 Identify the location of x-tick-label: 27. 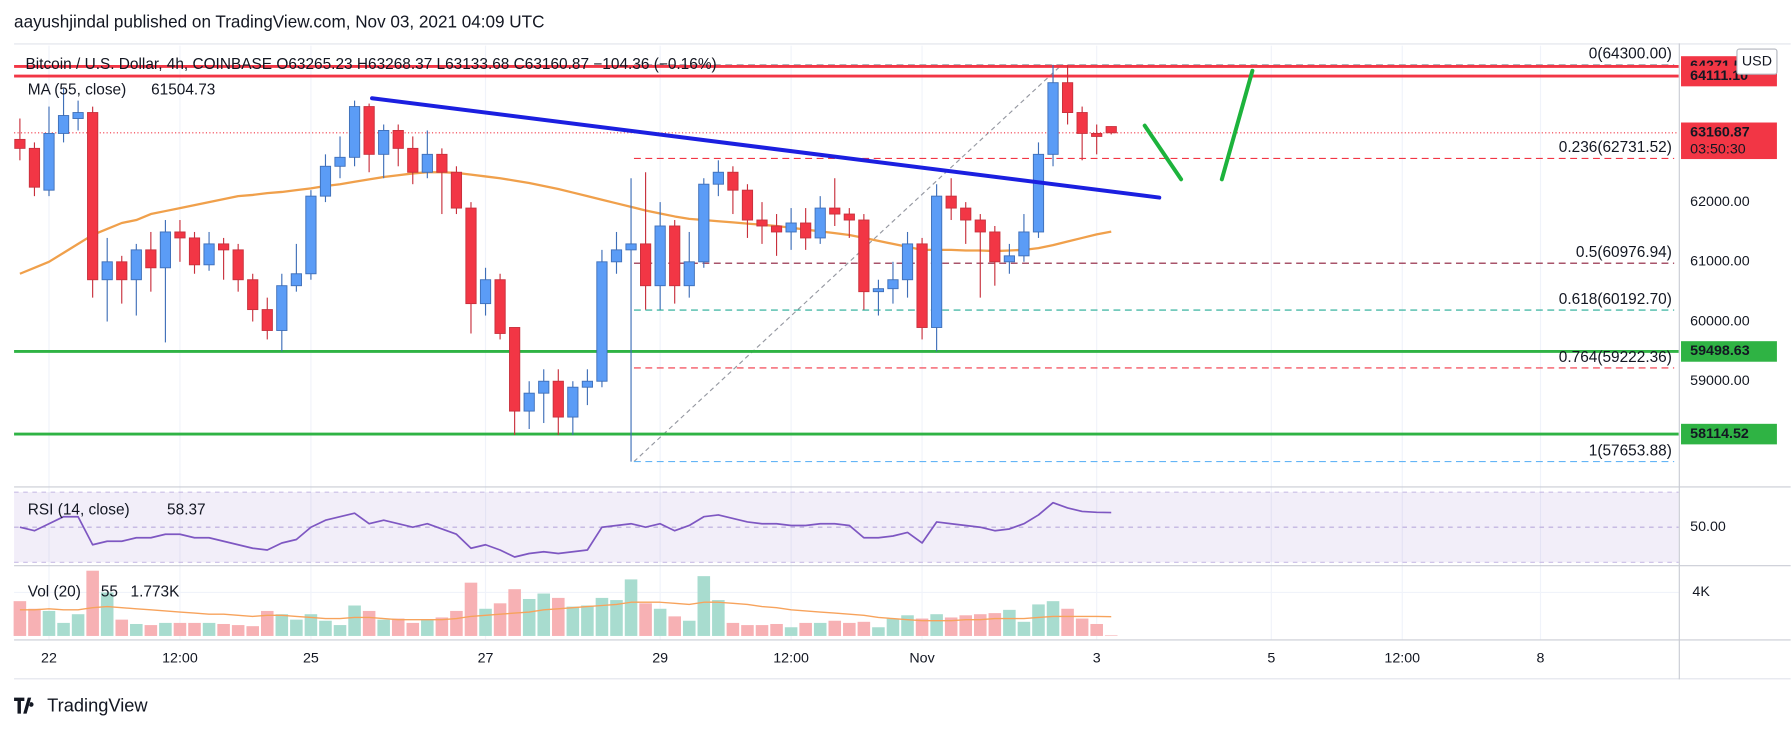
(486, 659).